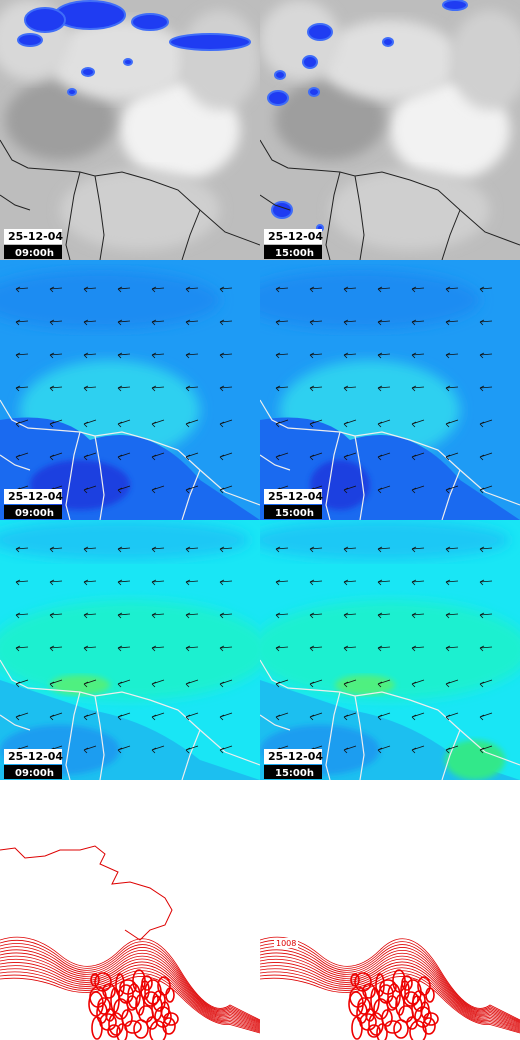  I want to click on contour-label: 1008, so click(286, 943).